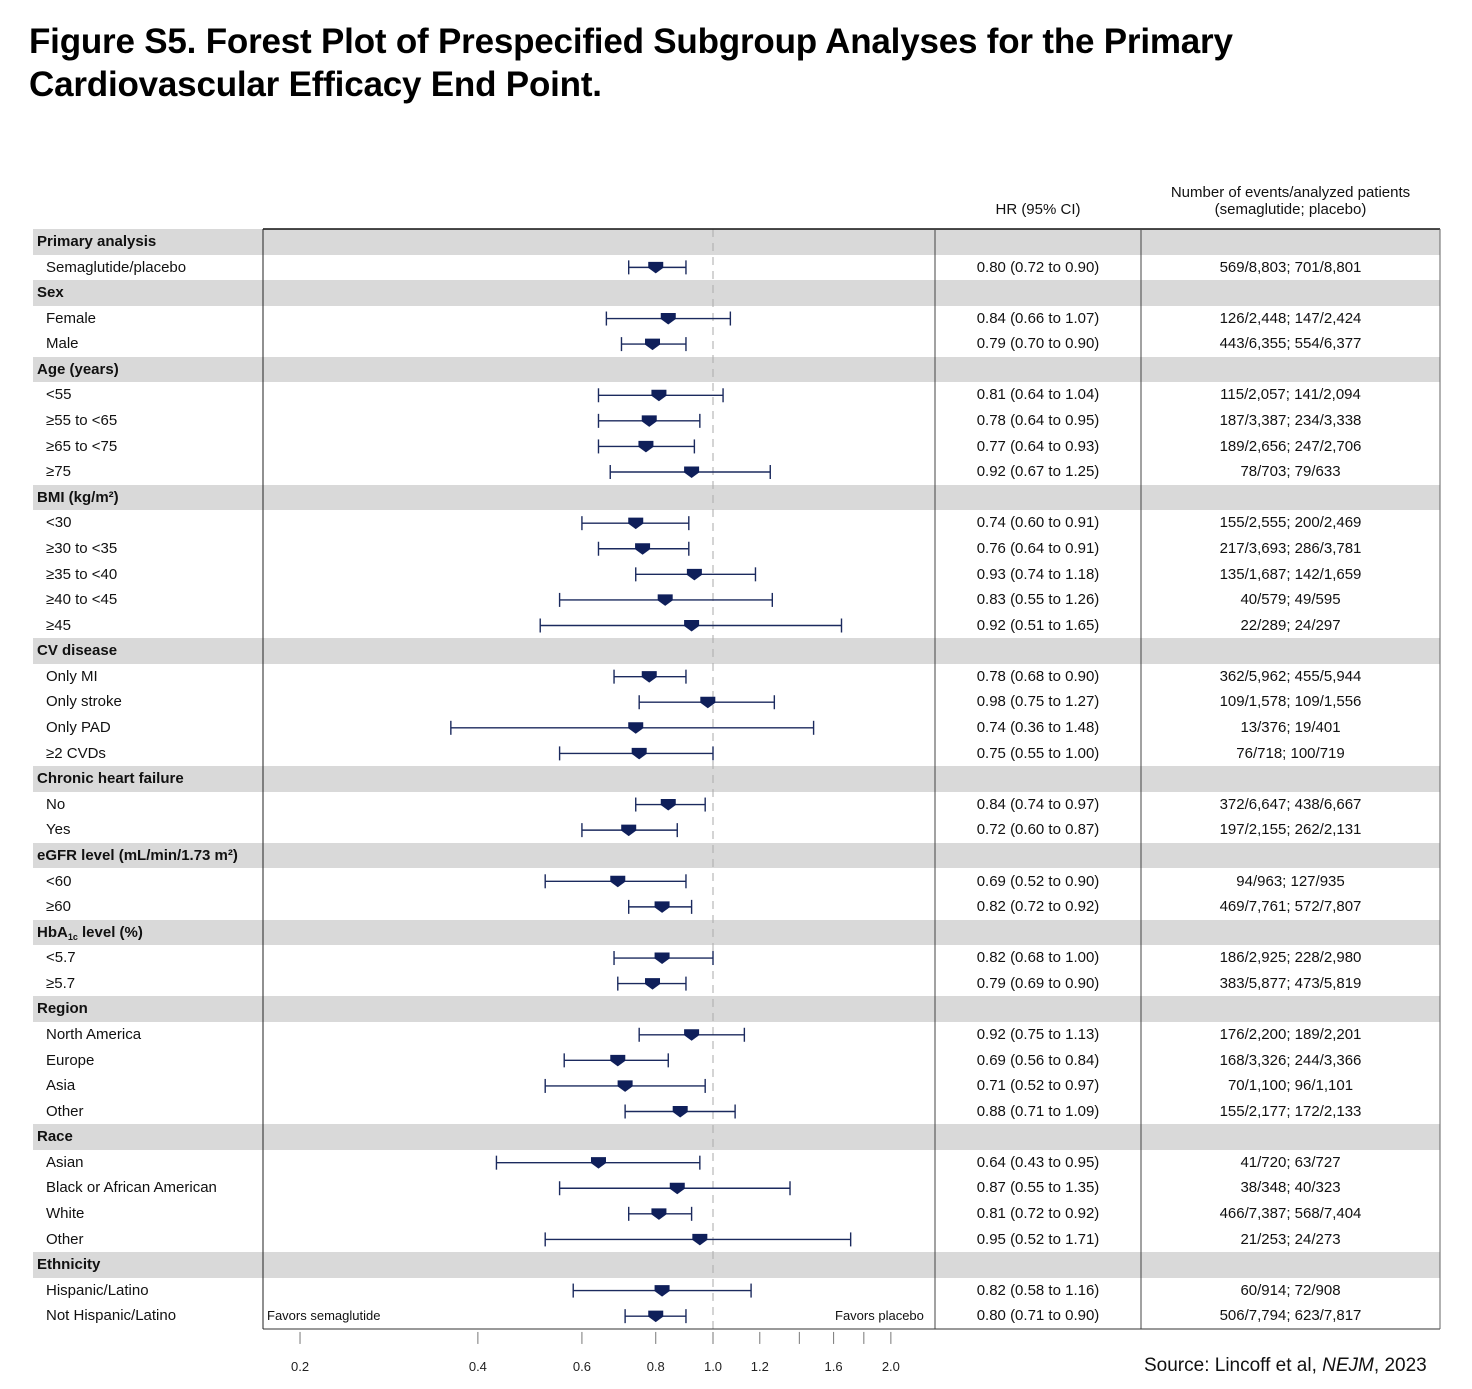 The width and height of the screenshot is (1472, 1389). I want to click on hr-ci-value: 0.69 (0.52 to 0.90), so click(1038, 881).